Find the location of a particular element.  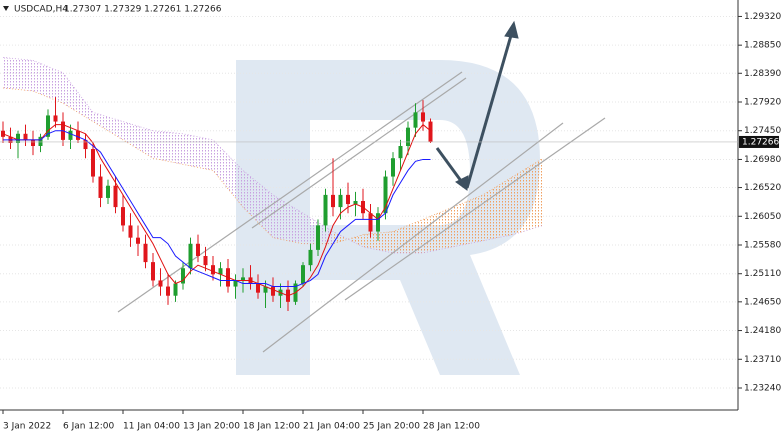

forecast-arrows is located at coordinates (477, 105).